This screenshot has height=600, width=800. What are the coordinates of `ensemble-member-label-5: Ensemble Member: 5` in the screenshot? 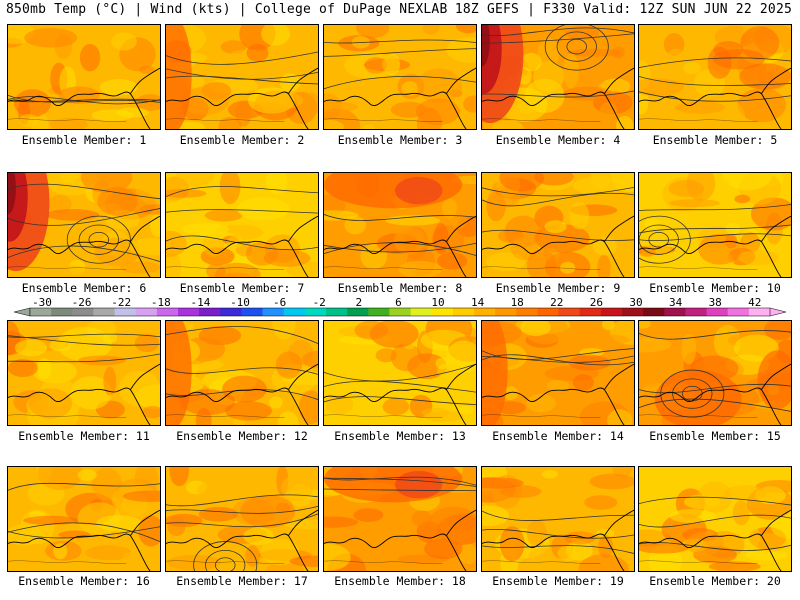 It's located at (715, 140).